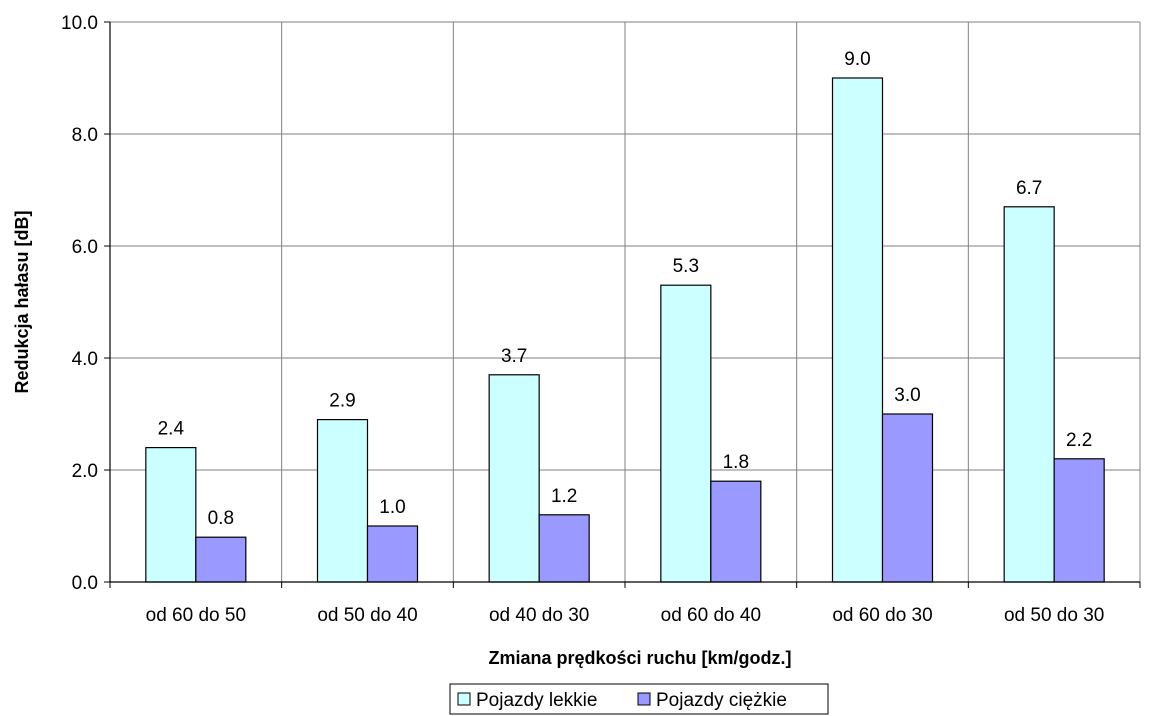 This screenshot has height=716, width=1153. What do you see at coordinates (1029, 188) in the screenshot?
I see `data-label: 6.7` at bounding box center [1029, 188].